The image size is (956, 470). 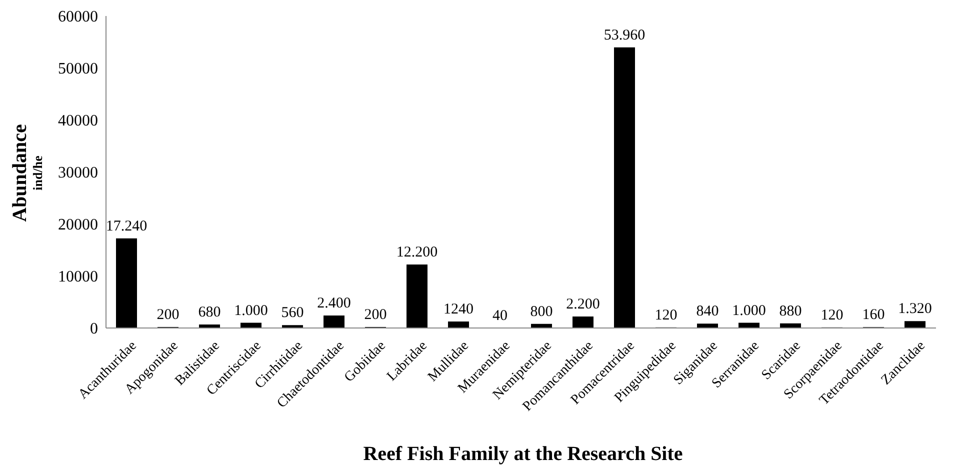 I want to click on data-label: 53.960, so click(x=625, y=35).